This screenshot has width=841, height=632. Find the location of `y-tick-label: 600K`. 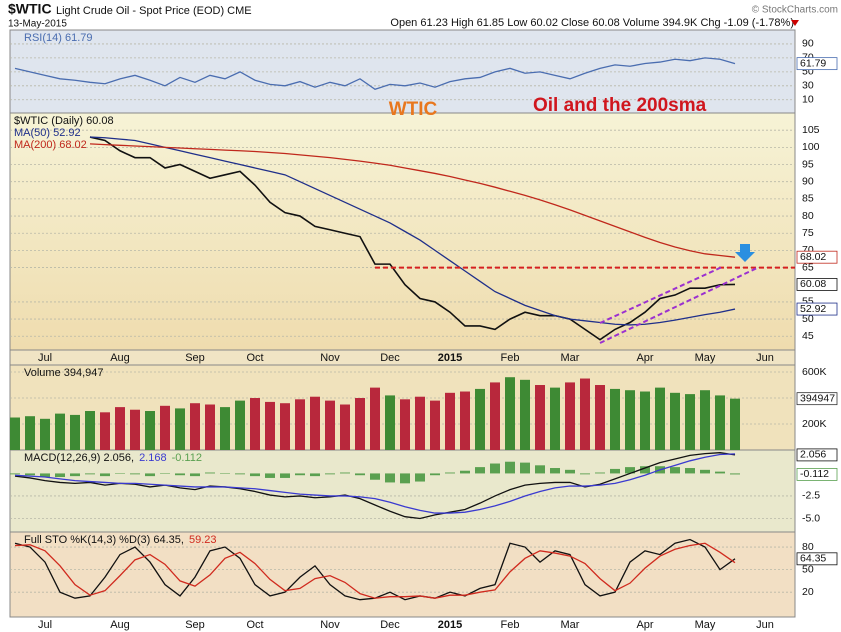

y-tick-label: 600K is located at coordinates (814, 372).